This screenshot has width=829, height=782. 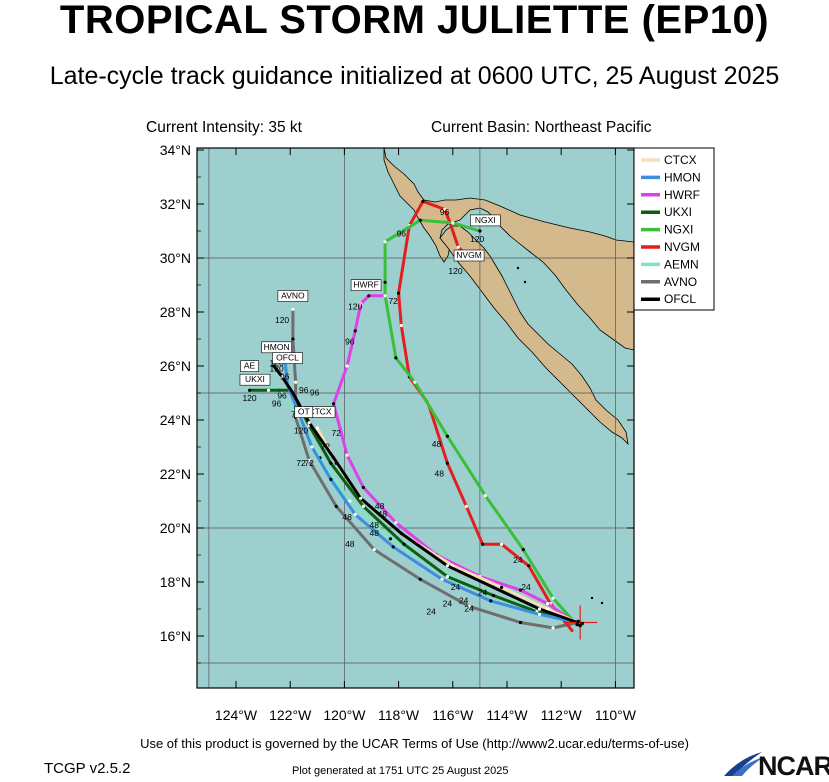 I want to click on lon-tick-label: 110°W, so click(x=616, y=715).